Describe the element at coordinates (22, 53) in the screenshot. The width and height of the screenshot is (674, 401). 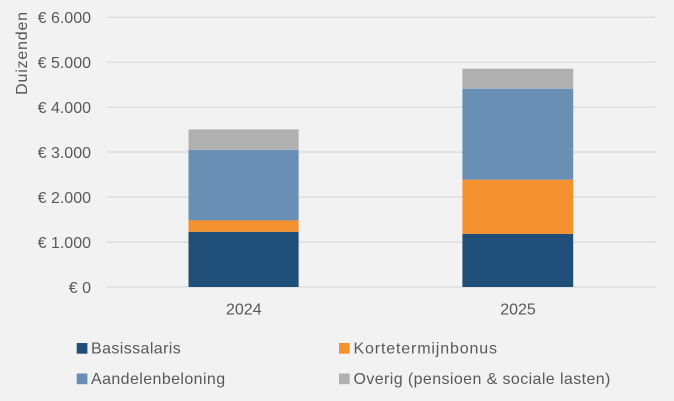
I see `svg-text: Duizenden` at that location.